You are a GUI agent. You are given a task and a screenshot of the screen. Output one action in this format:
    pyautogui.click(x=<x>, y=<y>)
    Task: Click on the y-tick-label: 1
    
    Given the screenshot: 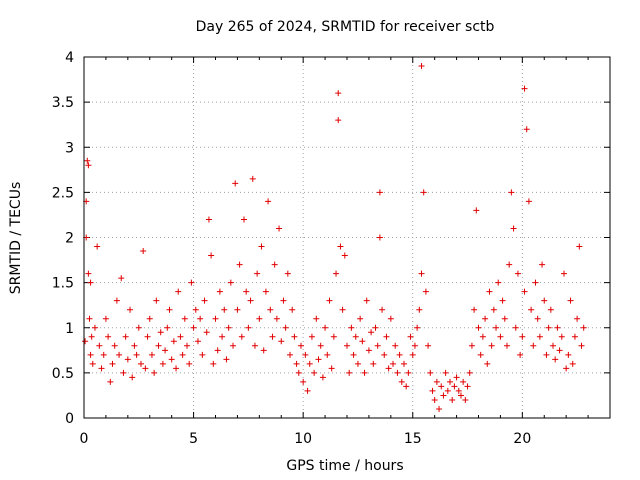 What is the action you would take?
    pyautogui.click(x=69, y=329)
    